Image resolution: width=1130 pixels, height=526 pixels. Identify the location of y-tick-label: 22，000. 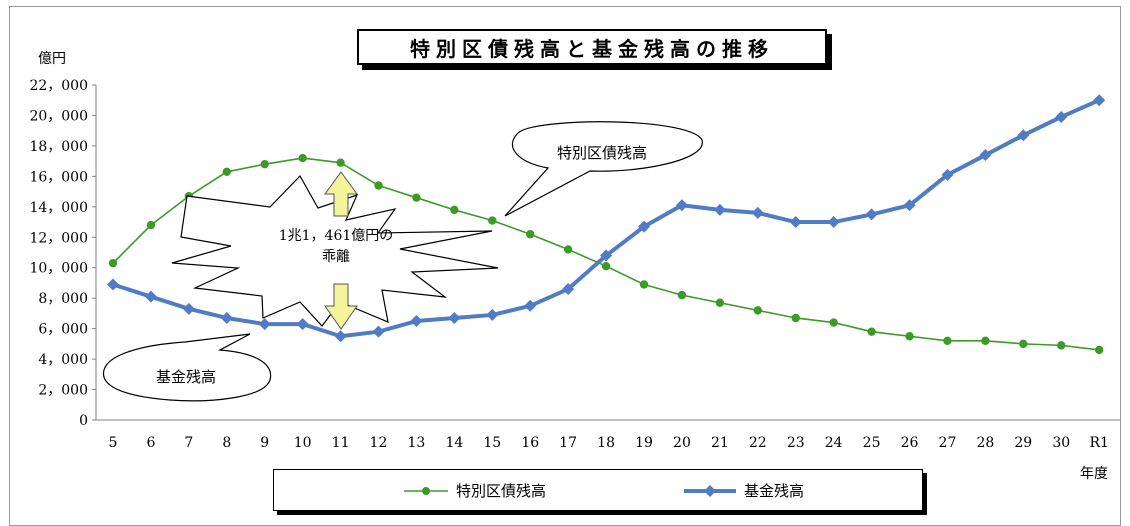
(58, 86).